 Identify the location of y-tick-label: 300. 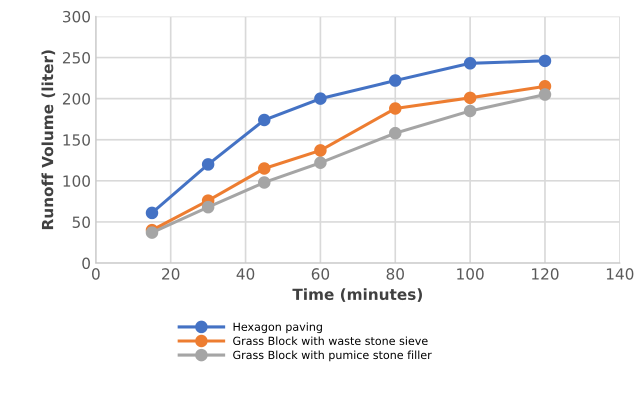
(76, 16).